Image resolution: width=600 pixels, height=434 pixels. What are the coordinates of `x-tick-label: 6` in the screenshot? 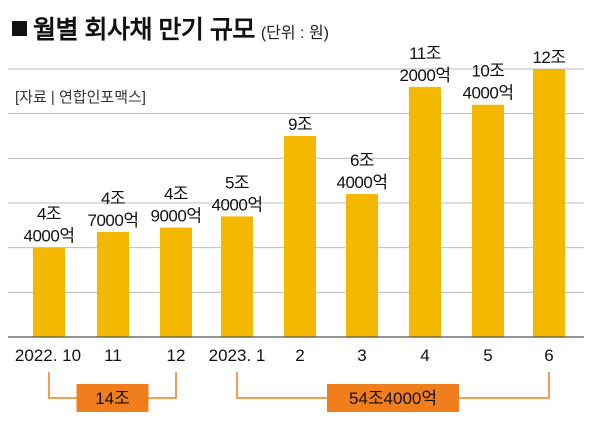 It's located at (548, 355).